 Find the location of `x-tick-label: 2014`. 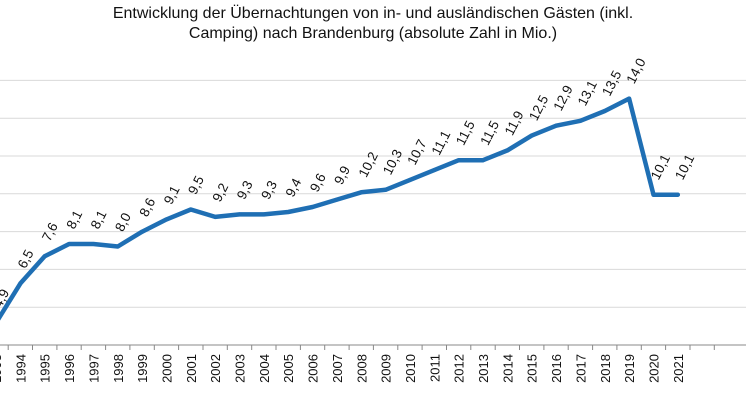

x-tick-label: 2014 is located at coordinates (507, 368).